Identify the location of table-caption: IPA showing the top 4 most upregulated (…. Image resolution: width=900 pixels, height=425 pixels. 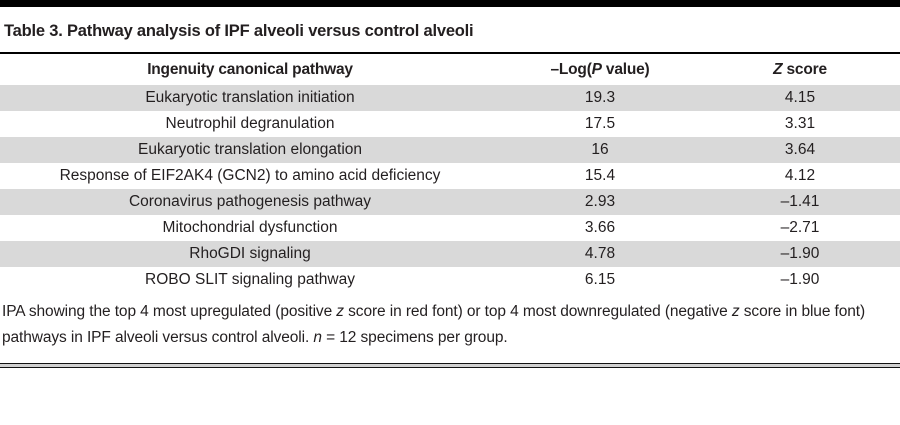
(450, 322).